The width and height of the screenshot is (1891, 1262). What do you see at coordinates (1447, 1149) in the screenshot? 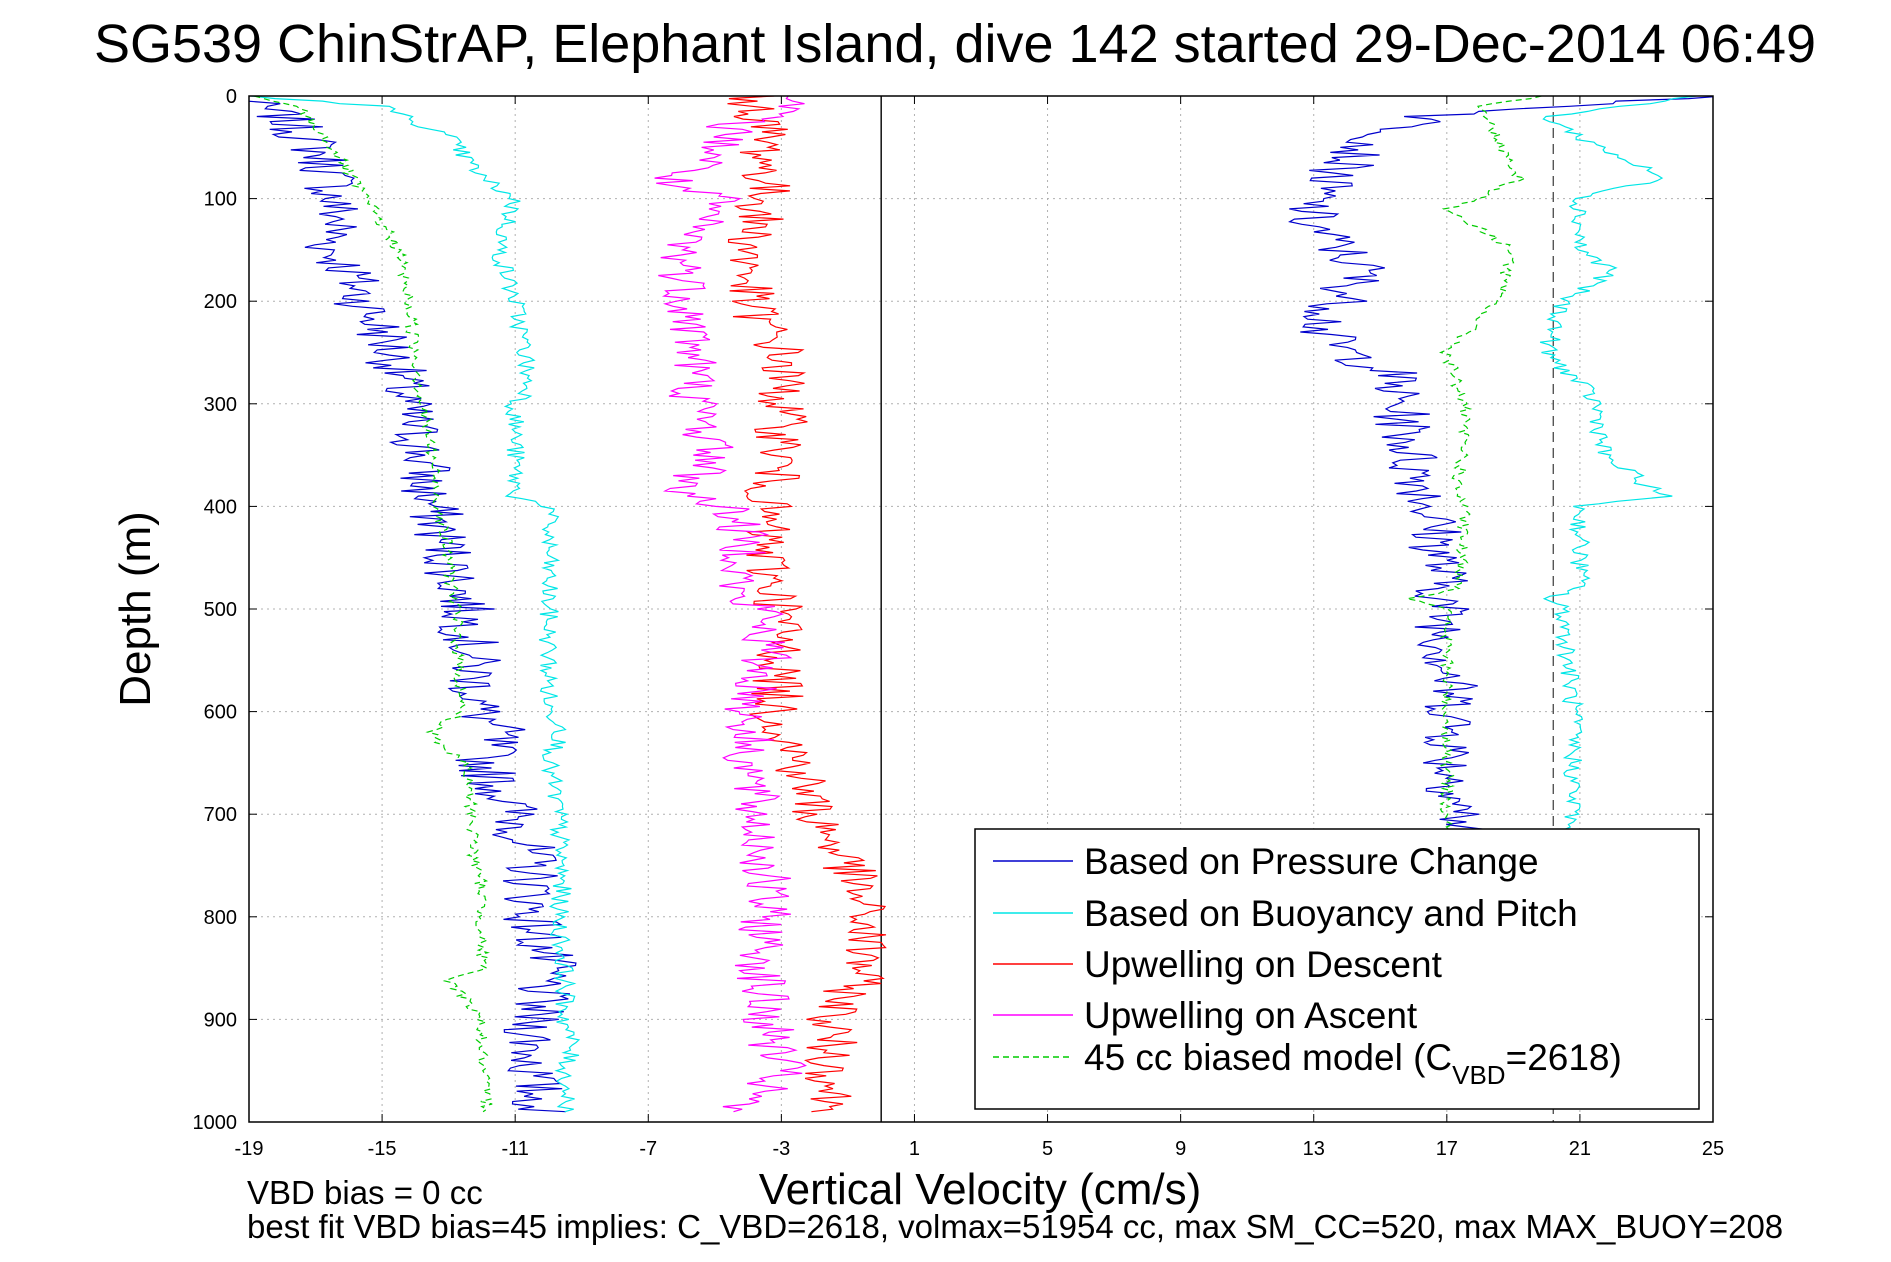
I see `x-tick-label: 17` at bounding box center [1447, 1149].